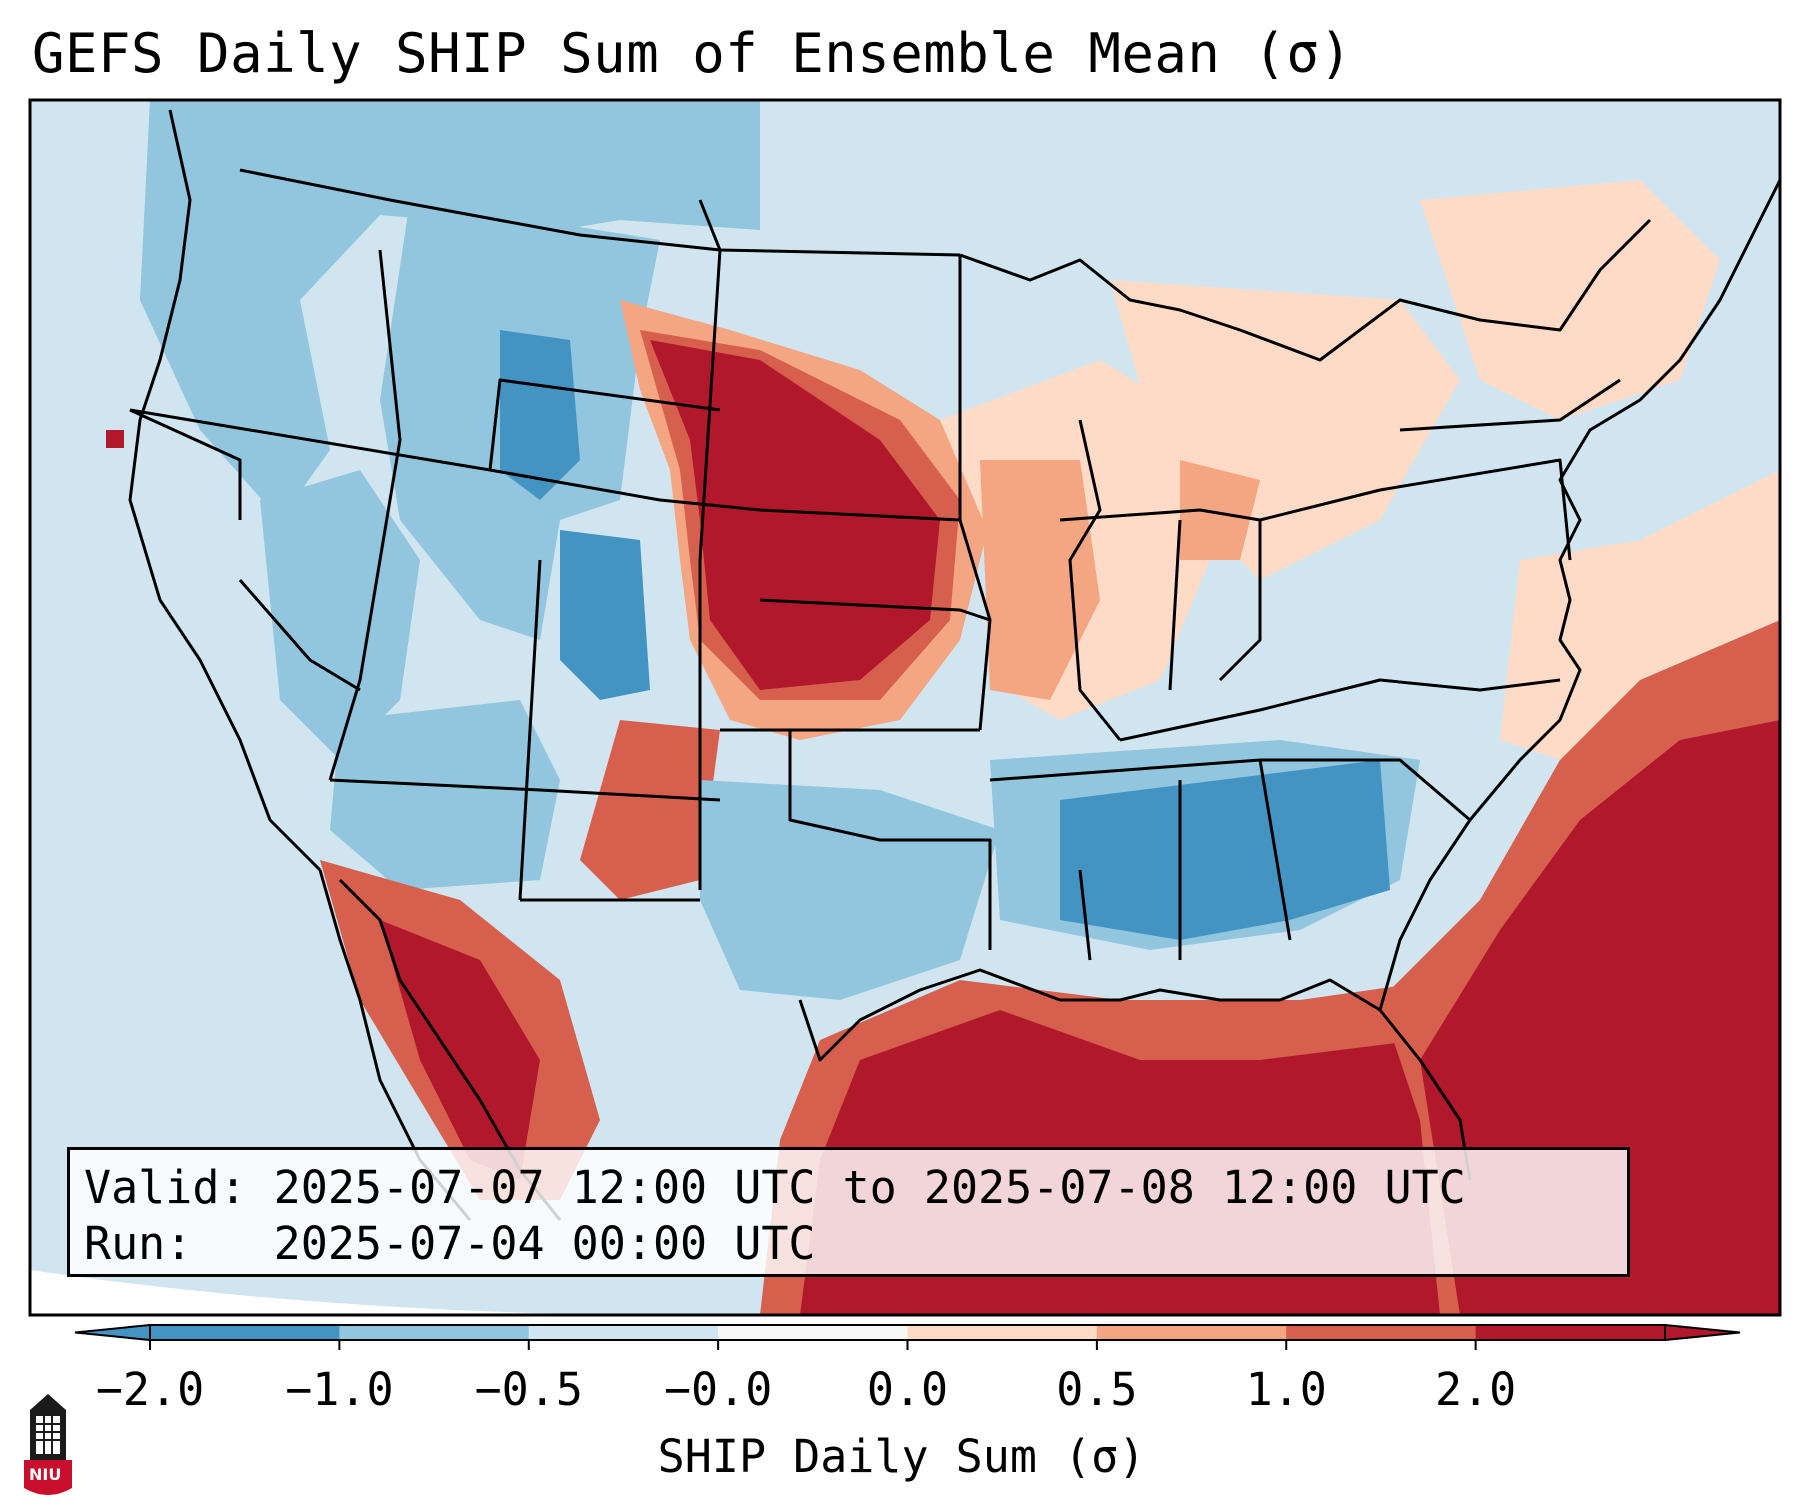  Describe the element at coordinates (710, 544) in the screenshot. I see `colorado-east-border` at that location.